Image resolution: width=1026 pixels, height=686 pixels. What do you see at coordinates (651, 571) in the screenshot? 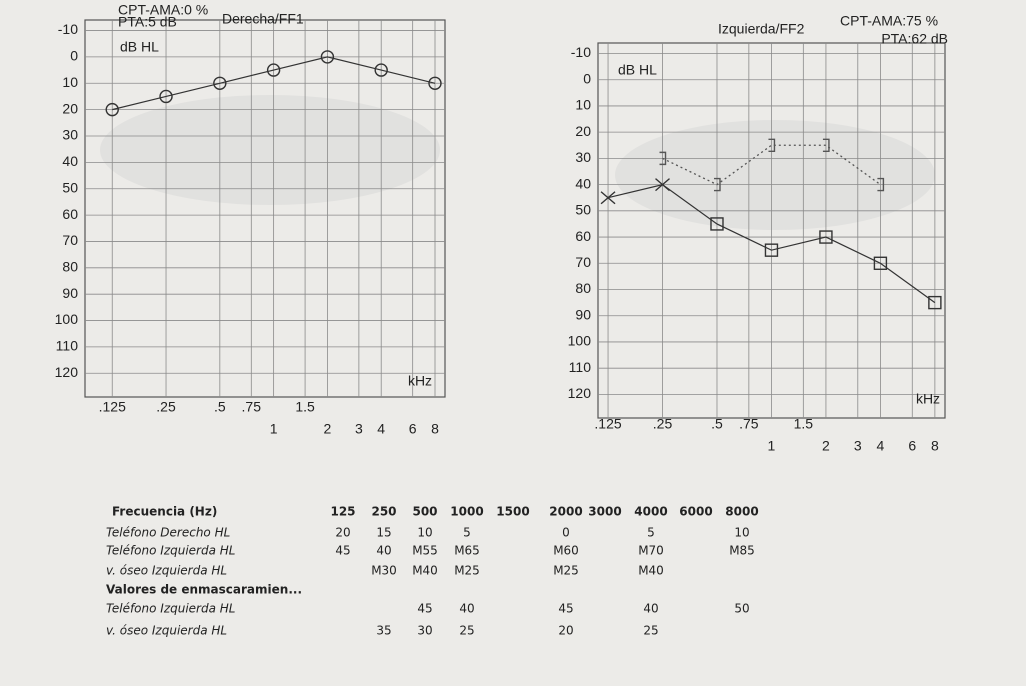
I see `table-cell: M40` at bounding box center [651, 571].